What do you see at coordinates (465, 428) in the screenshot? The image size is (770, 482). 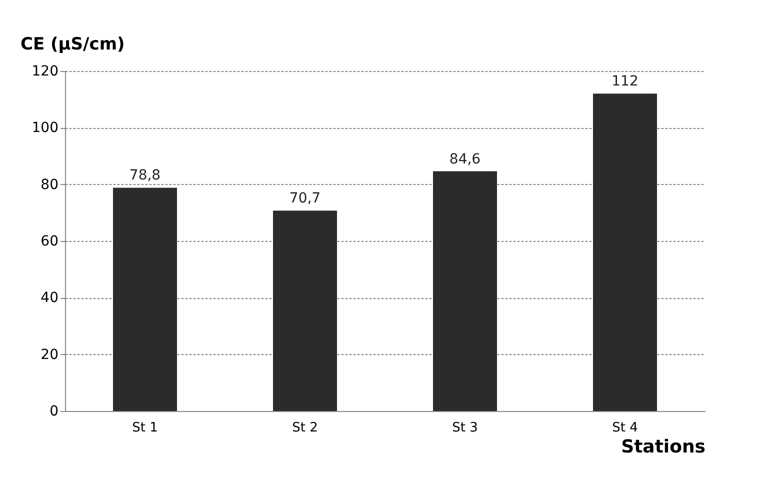 I see `x-tick-label: St 3` at bounding box center [465, 428].